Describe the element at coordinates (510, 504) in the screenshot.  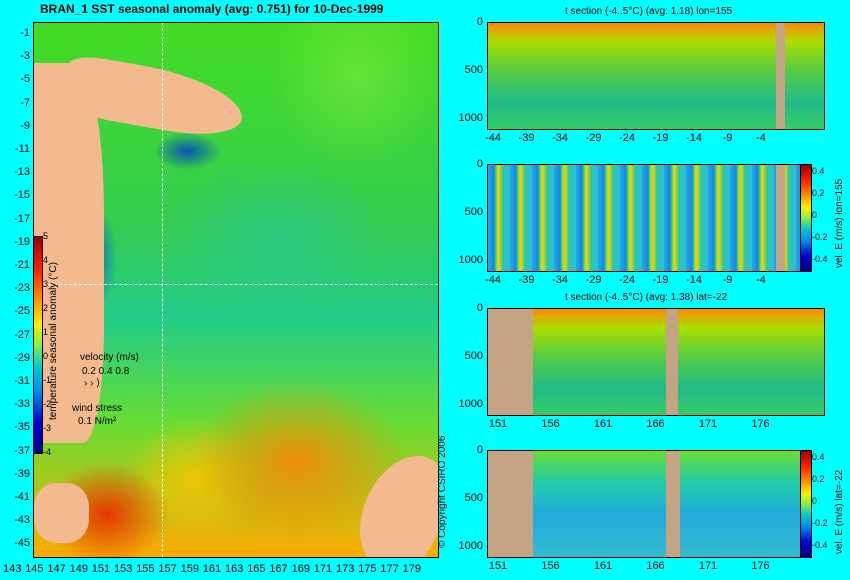
I see `panel4-land-mask` at that location.